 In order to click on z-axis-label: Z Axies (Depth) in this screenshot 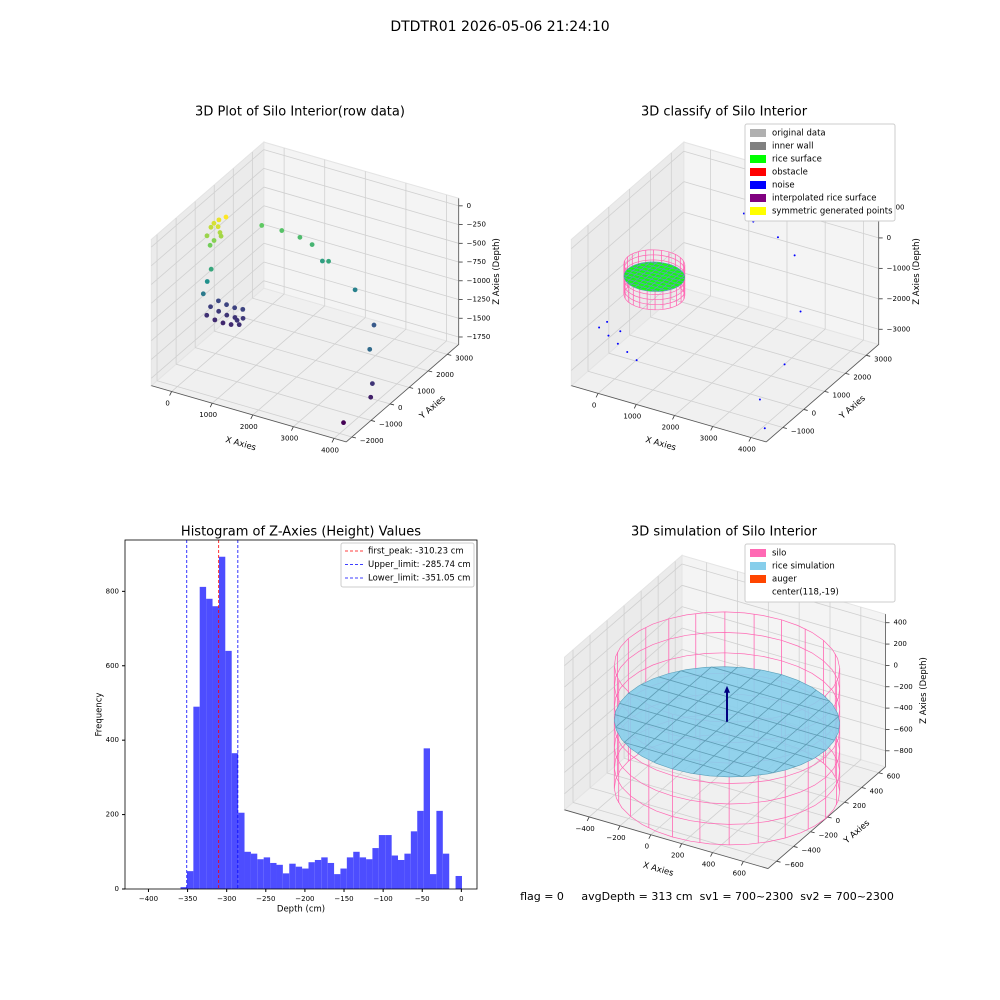, I will do `click(917, 271)`.